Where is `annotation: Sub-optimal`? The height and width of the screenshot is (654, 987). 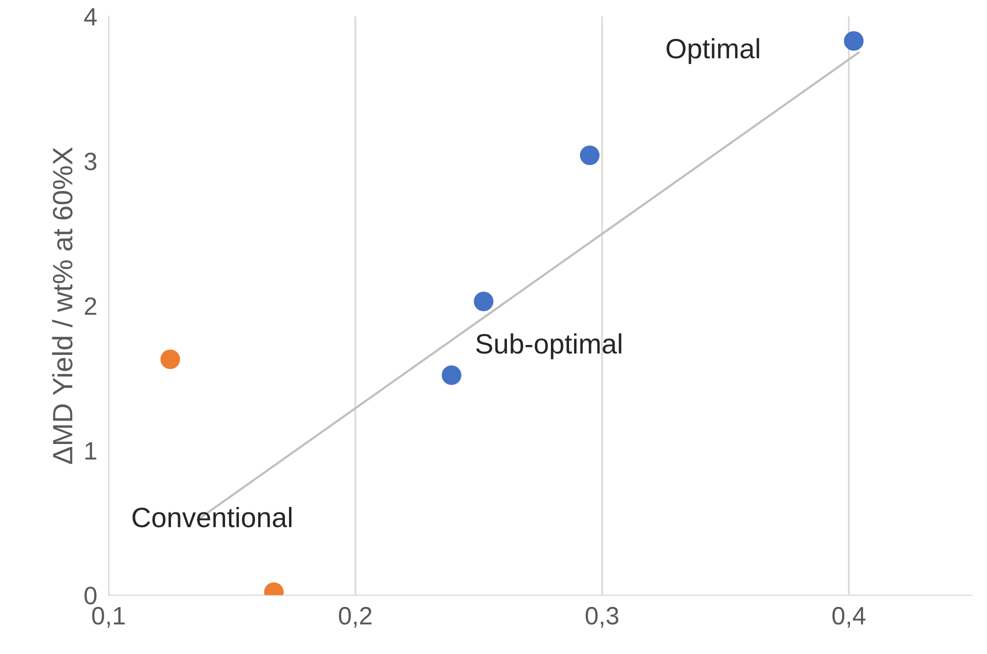 annotation: Sub-optimal is located at coordinates (549, 346).